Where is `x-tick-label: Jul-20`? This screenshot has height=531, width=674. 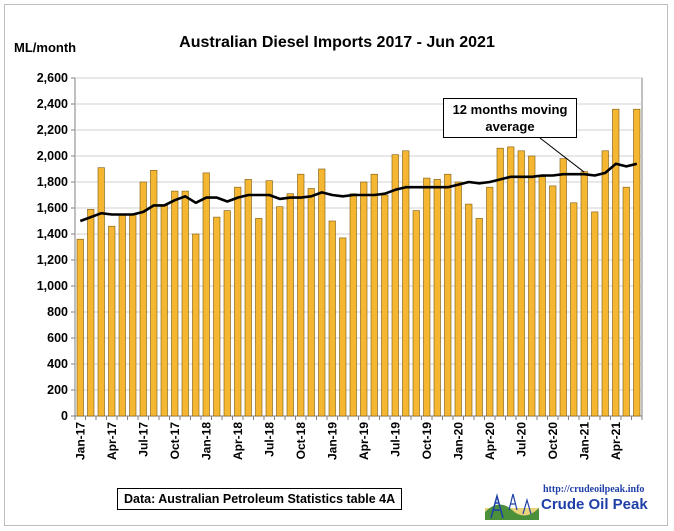 x-tick-label: Jul-20 is located at coordinates (521, 439).